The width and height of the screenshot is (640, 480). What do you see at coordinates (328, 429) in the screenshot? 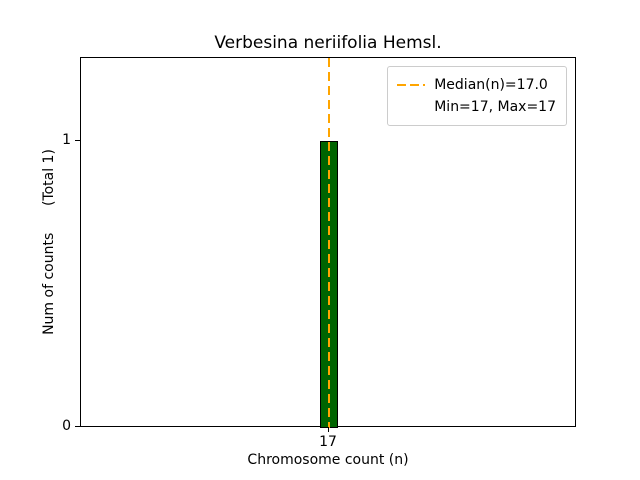
I see `x-tick-mark` at bounding box center [328, 429].